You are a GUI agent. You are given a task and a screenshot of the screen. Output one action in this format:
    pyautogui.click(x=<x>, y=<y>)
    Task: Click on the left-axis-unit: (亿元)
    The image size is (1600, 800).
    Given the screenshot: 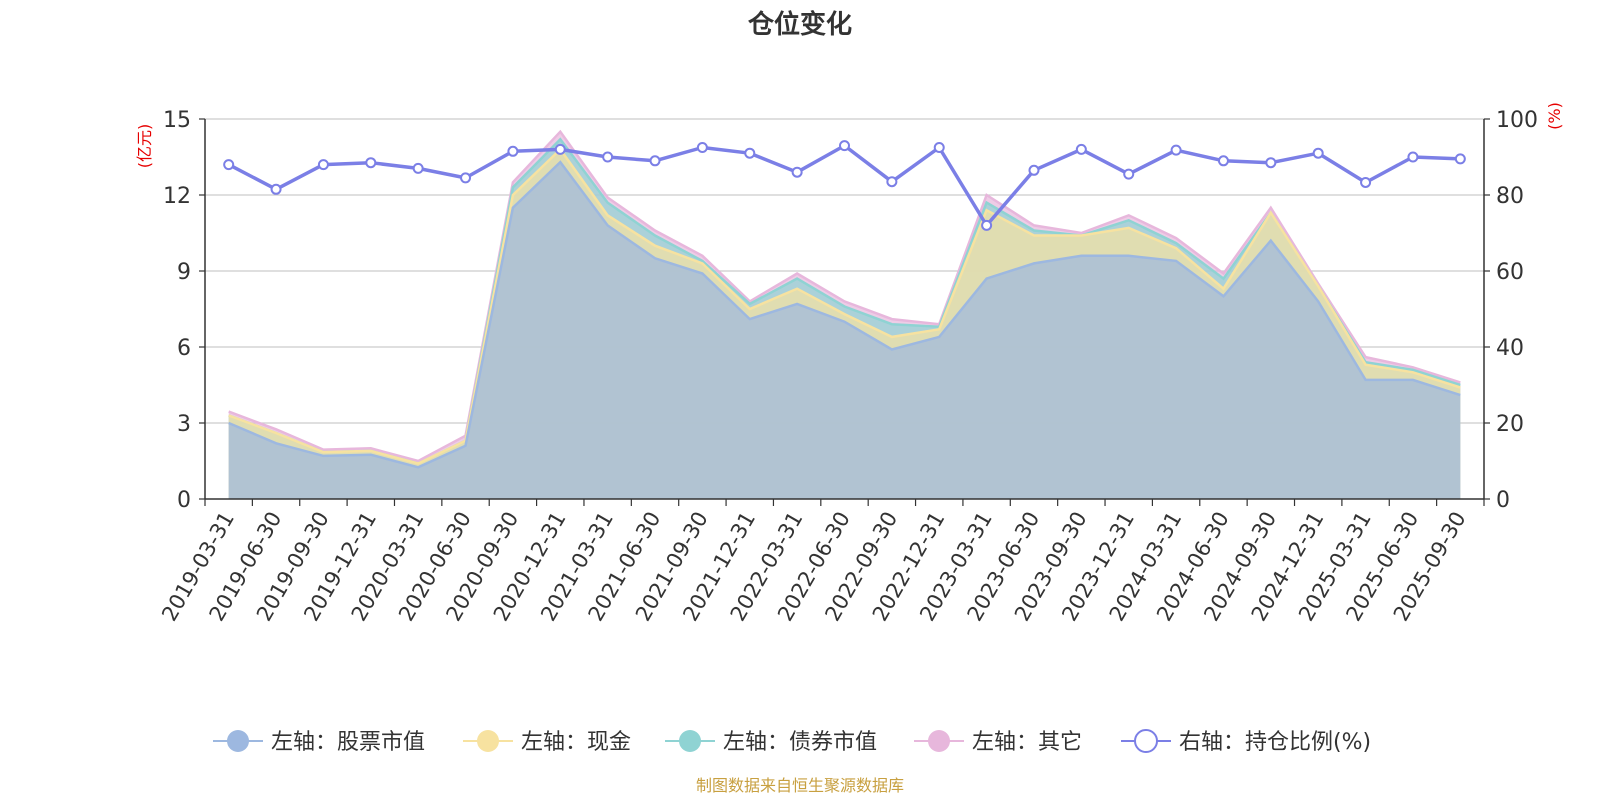 What is the action you would take?
    pyautogui.click(x=144, y=146)
    